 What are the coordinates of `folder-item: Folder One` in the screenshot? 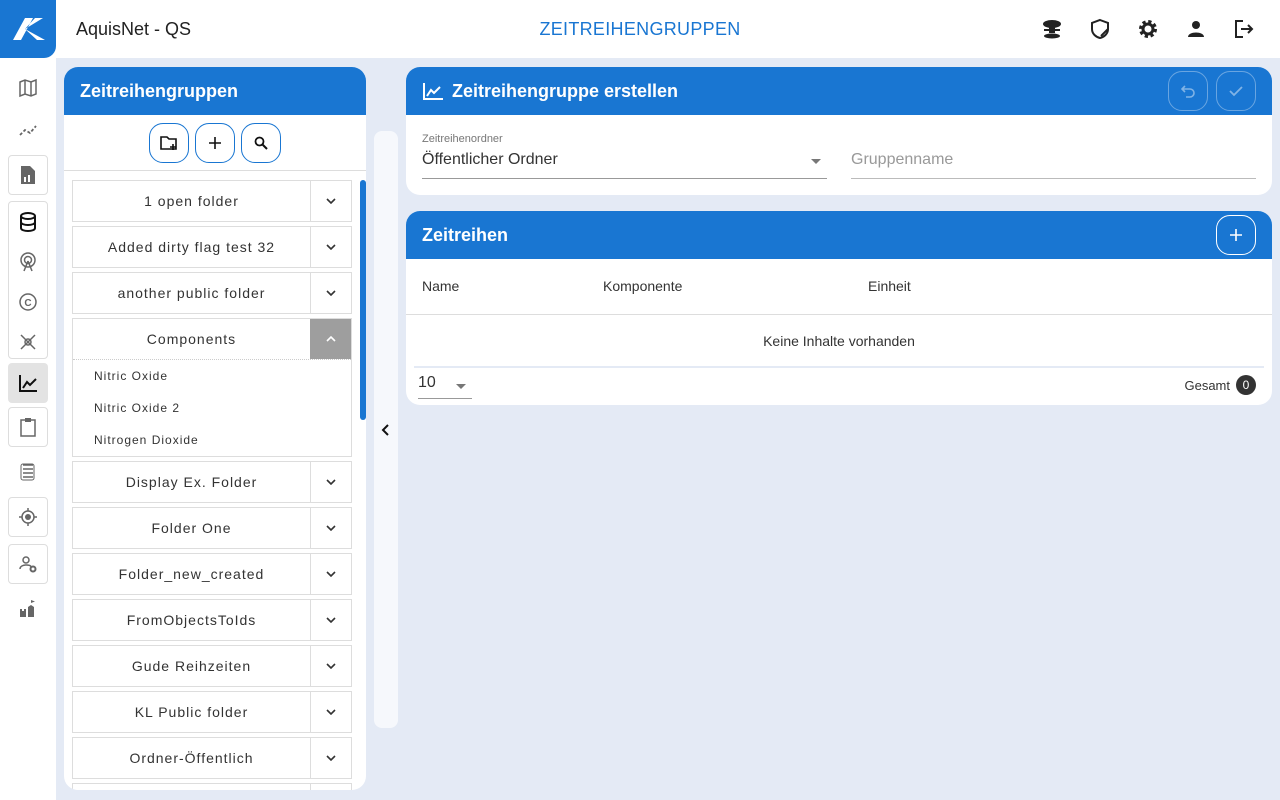 It's located at (212, 528).